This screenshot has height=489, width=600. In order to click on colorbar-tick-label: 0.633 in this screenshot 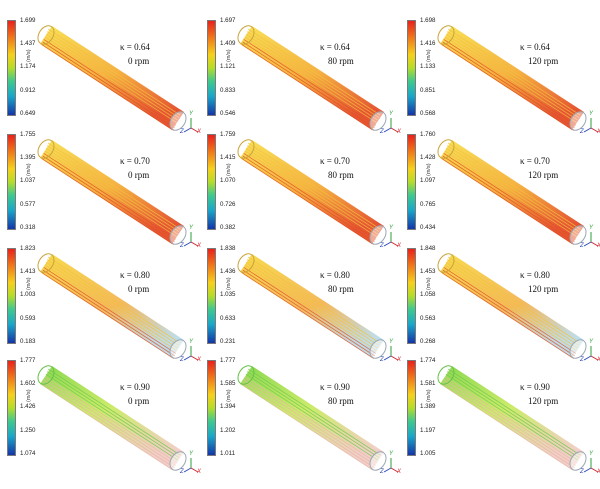, I will do `click(228, 318)`.